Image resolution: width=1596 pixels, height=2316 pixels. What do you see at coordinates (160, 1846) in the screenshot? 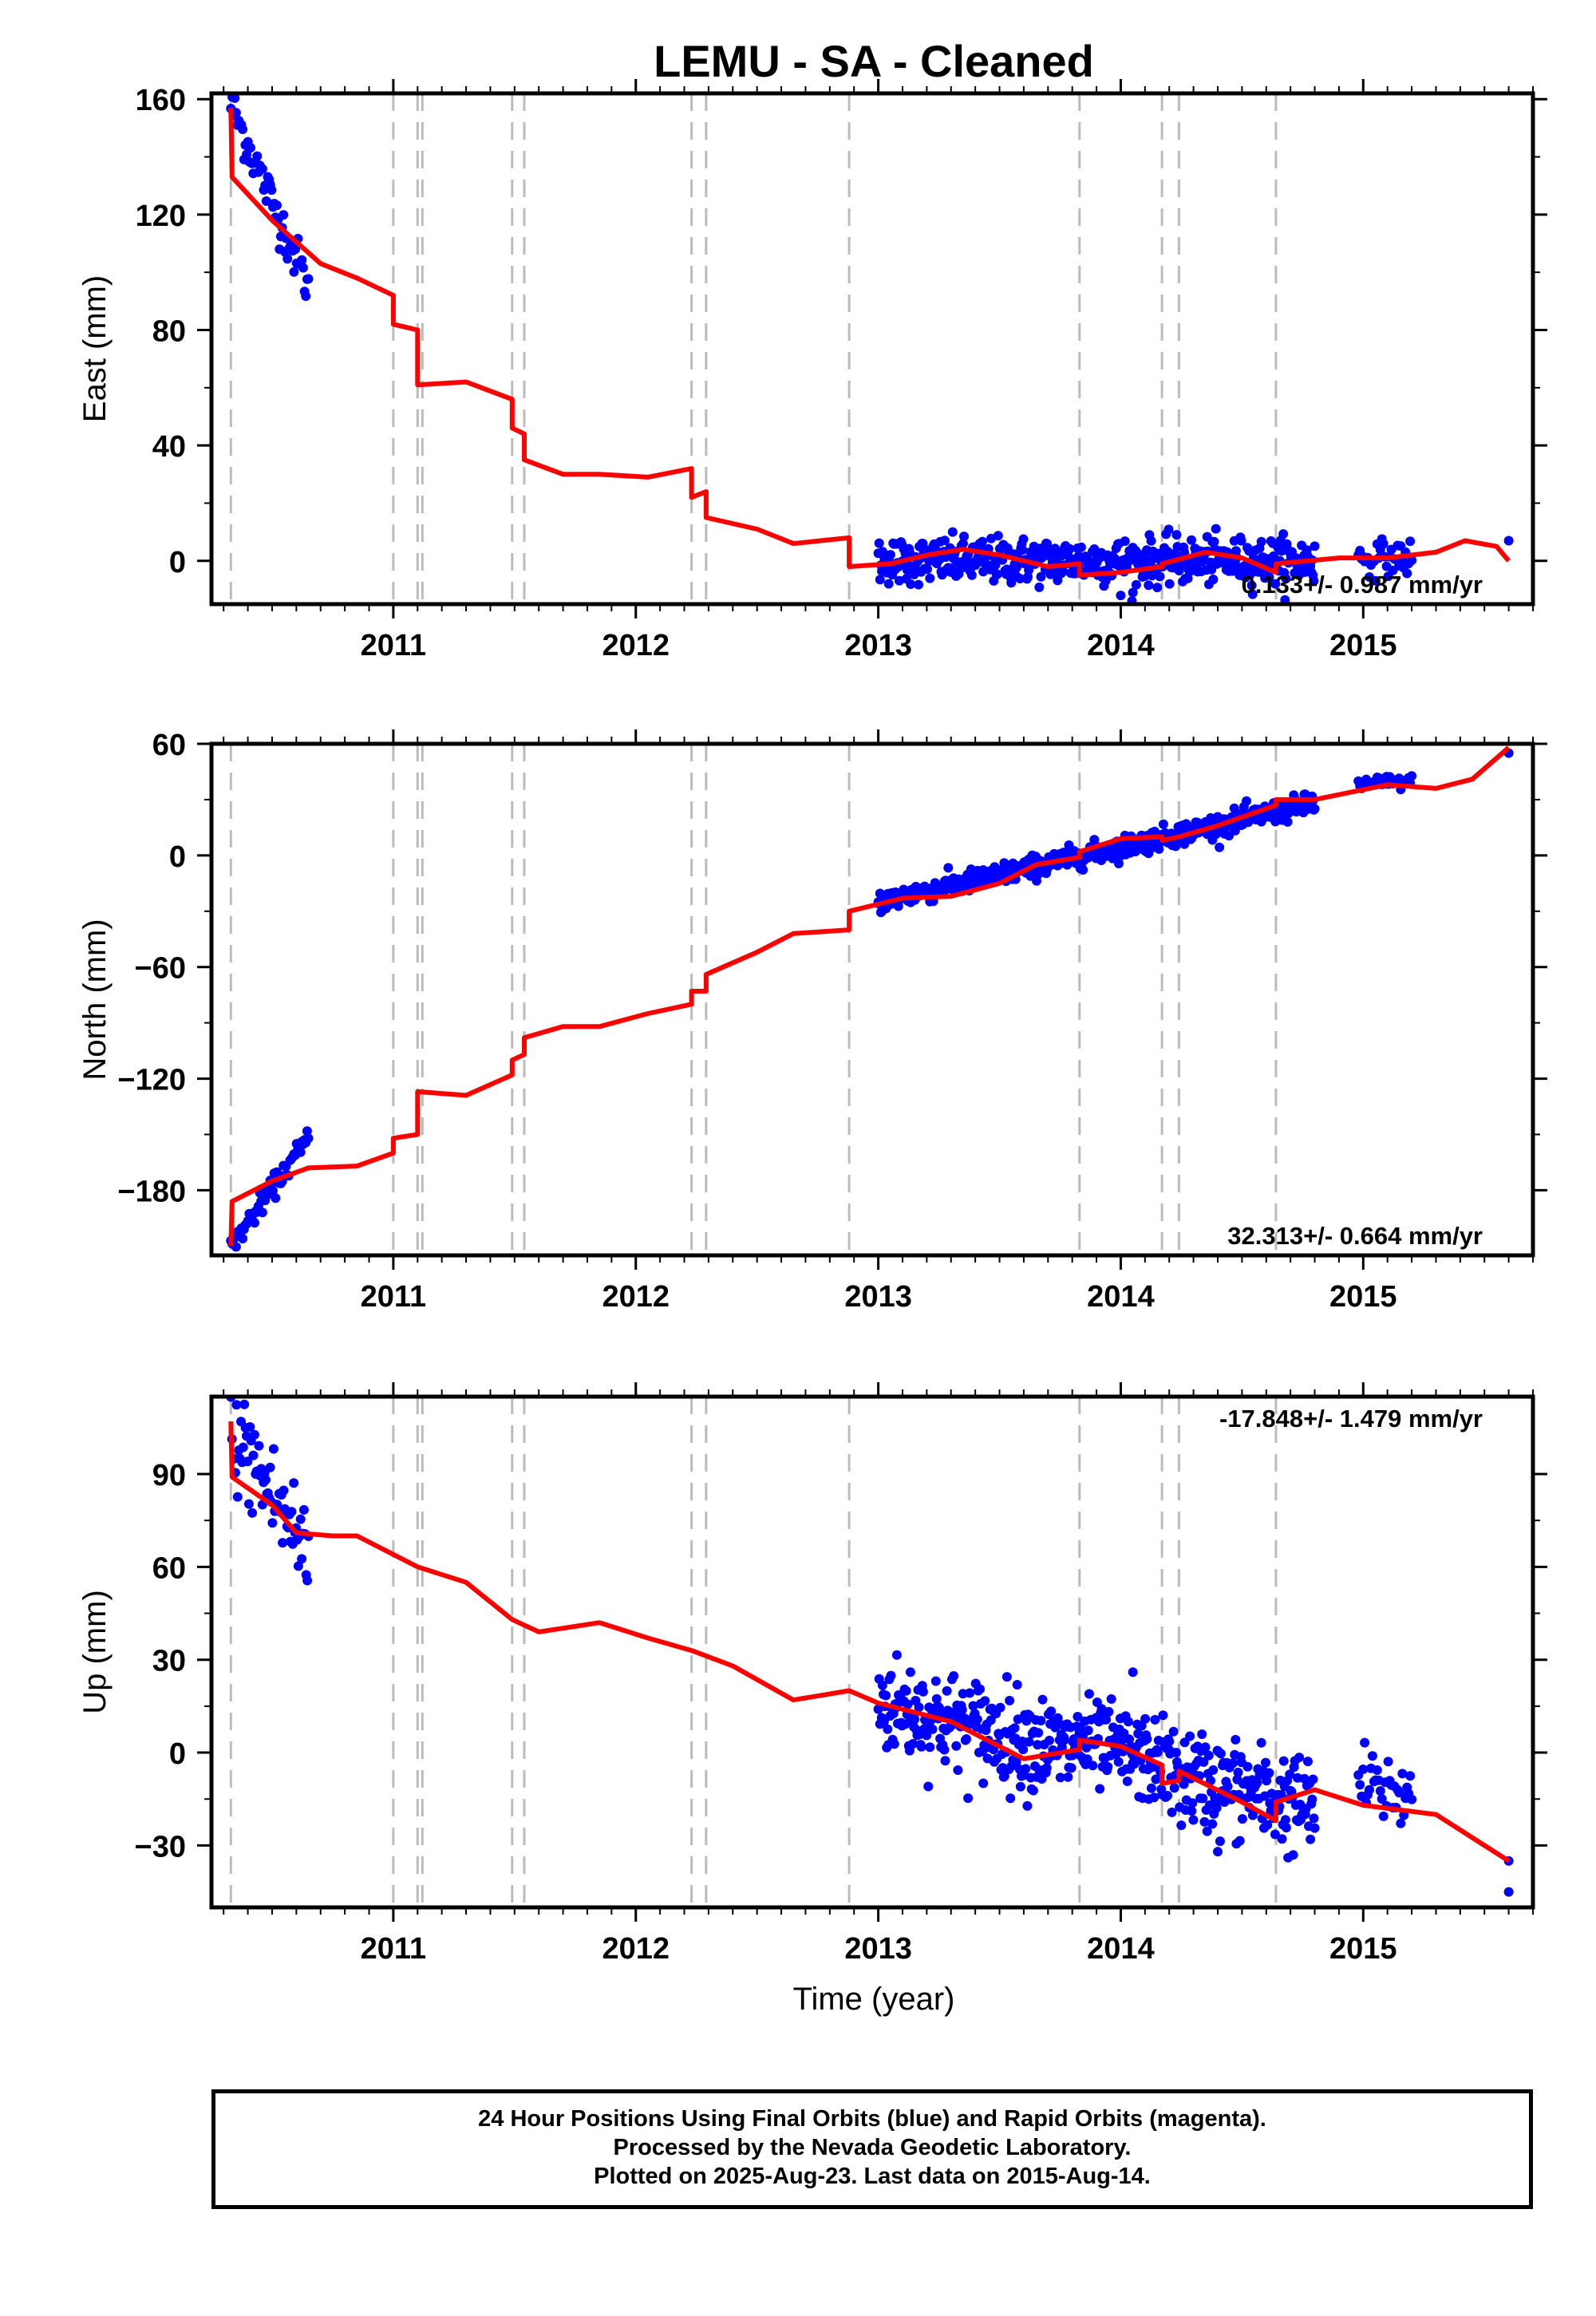
I see `y-tick-label: −30` at bounding box center [160, 1846].